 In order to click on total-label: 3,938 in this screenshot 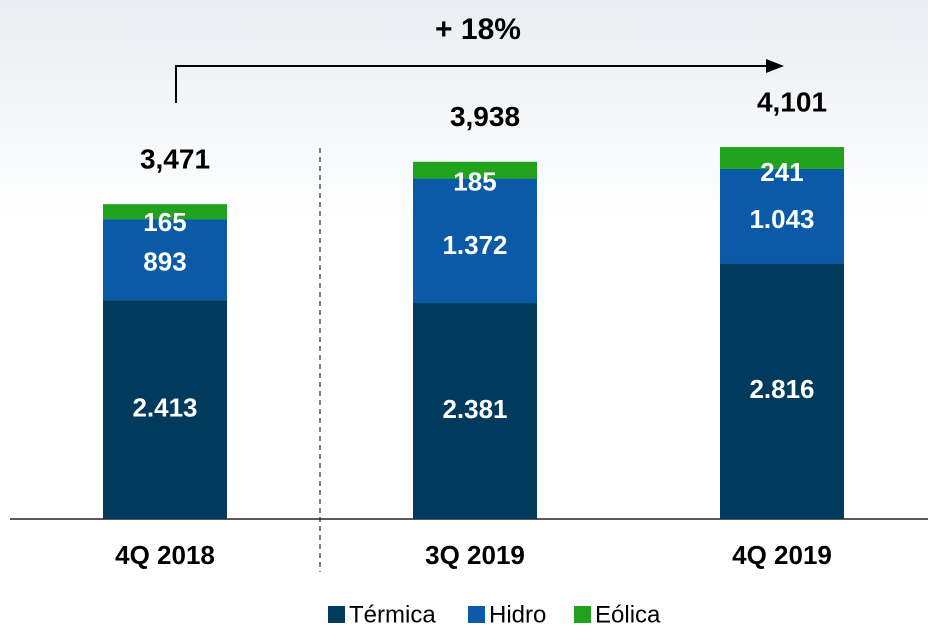, I will do `click(485, 116)`.